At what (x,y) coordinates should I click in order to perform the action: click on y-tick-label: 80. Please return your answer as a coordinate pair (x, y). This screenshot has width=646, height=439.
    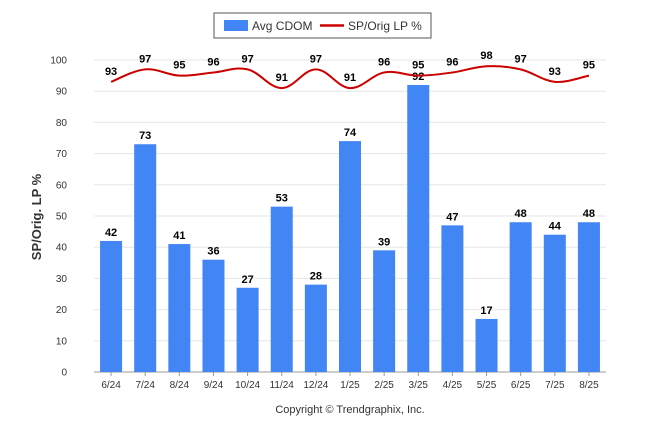
    Looking at the image, I should click on (62, 123).